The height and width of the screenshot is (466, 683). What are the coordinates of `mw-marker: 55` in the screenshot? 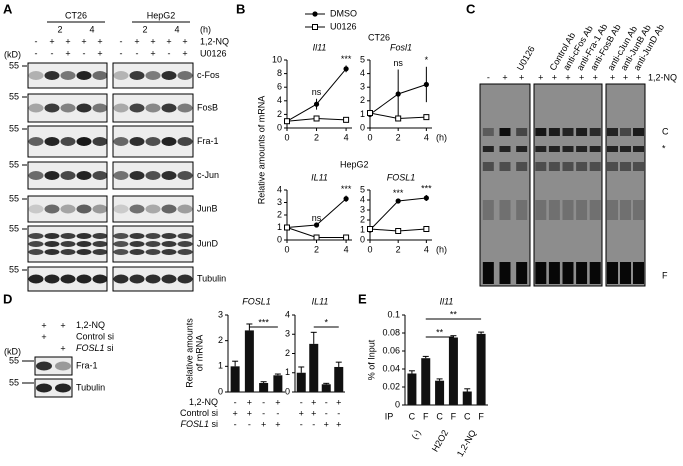 It's located at (14, 164).